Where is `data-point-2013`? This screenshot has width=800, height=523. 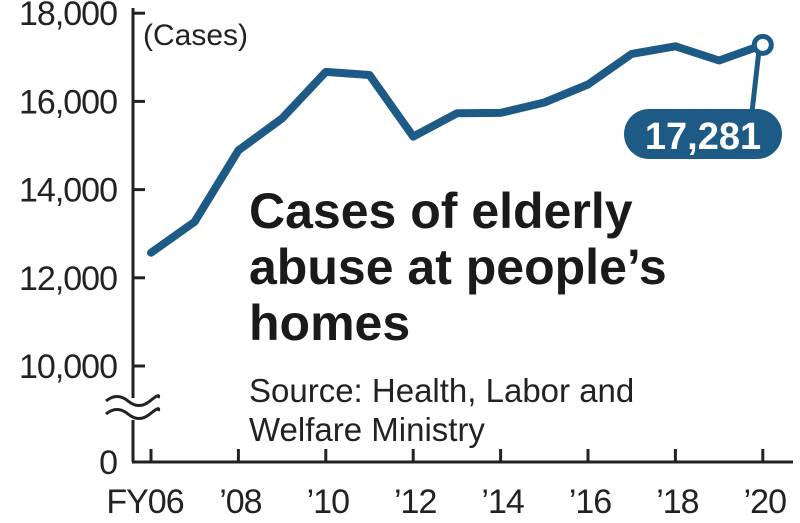 data-point-2013 is located at coordinates (457, 113).